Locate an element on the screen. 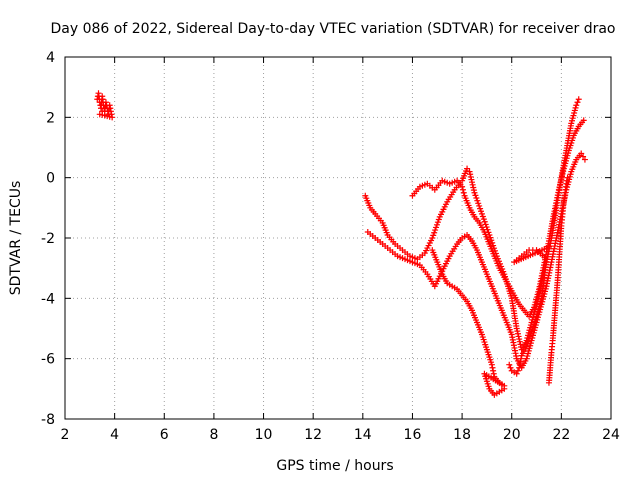 Image resolution: width=640 pixels, height=480 pixels. series-tail is located at coordinates (558, 280).